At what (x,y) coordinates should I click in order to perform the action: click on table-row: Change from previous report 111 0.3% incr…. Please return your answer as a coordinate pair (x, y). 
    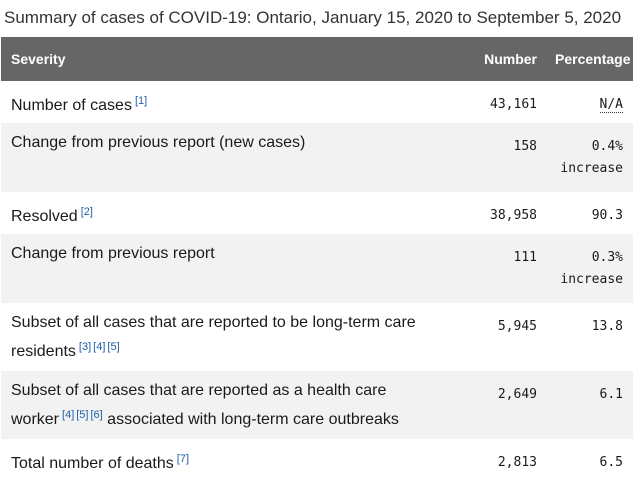
    Looking at the image, I should click on (317, 268).